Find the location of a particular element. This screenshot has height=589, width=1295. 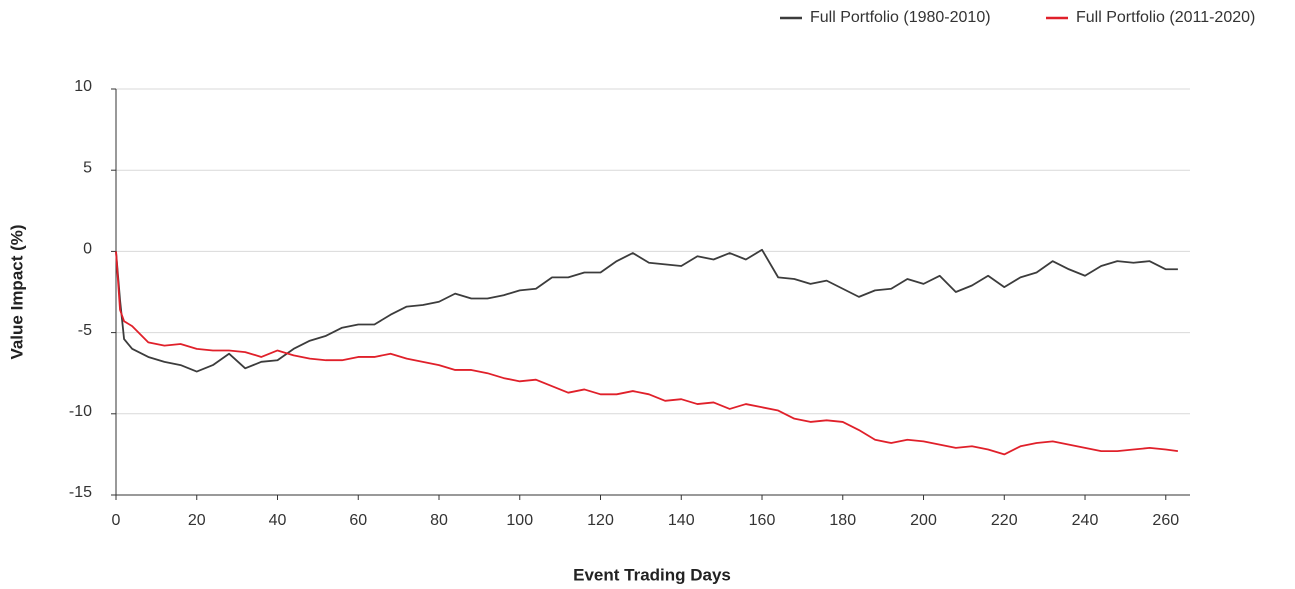

x-tick-label: 20 is located at coordinates (197, 520).